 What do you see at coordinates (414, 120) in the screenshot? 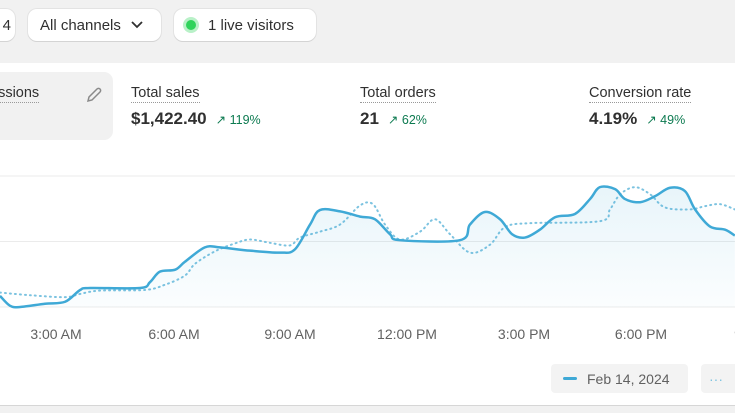
I see `metric-delta: 62%` at bounding box center [414, 120].